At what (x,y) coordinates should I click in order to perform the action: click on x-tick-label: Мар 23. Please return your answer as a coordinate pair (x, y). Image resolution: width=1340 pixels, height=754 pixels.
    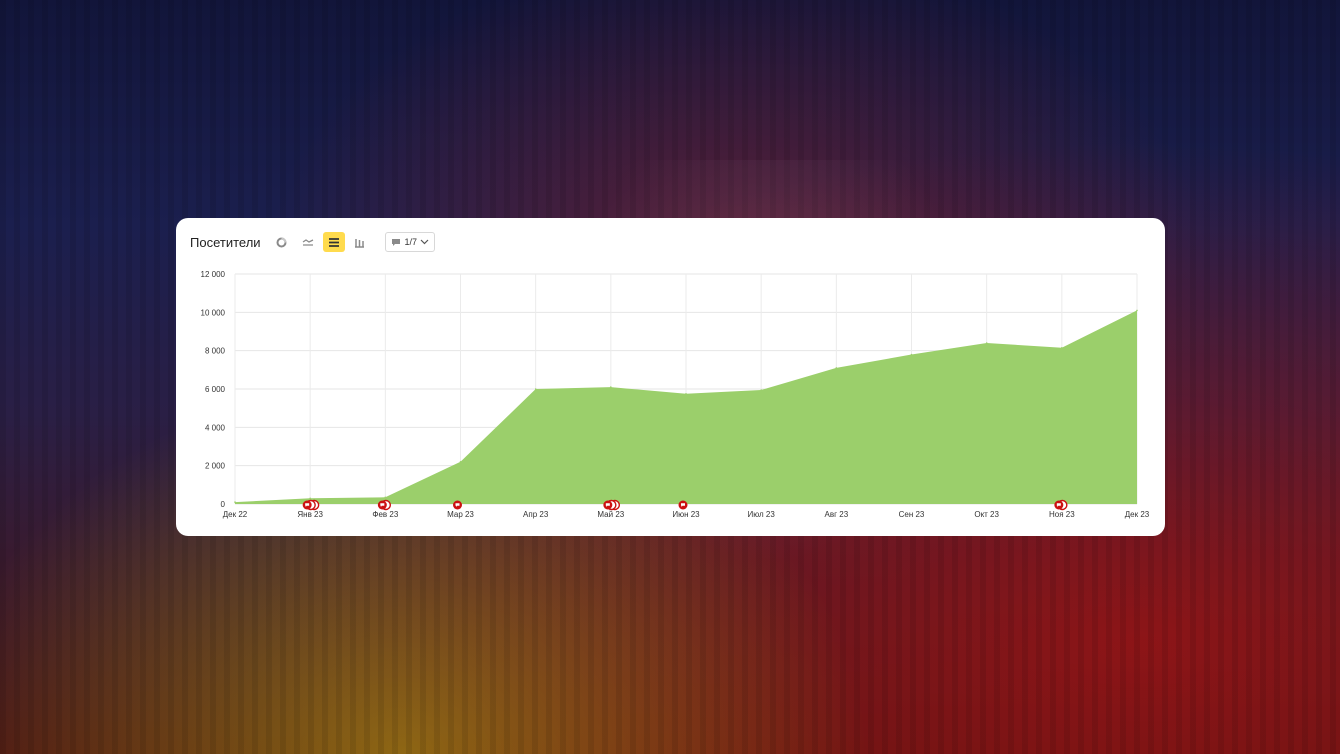
    Looking at the image, I should click on (460, 514).